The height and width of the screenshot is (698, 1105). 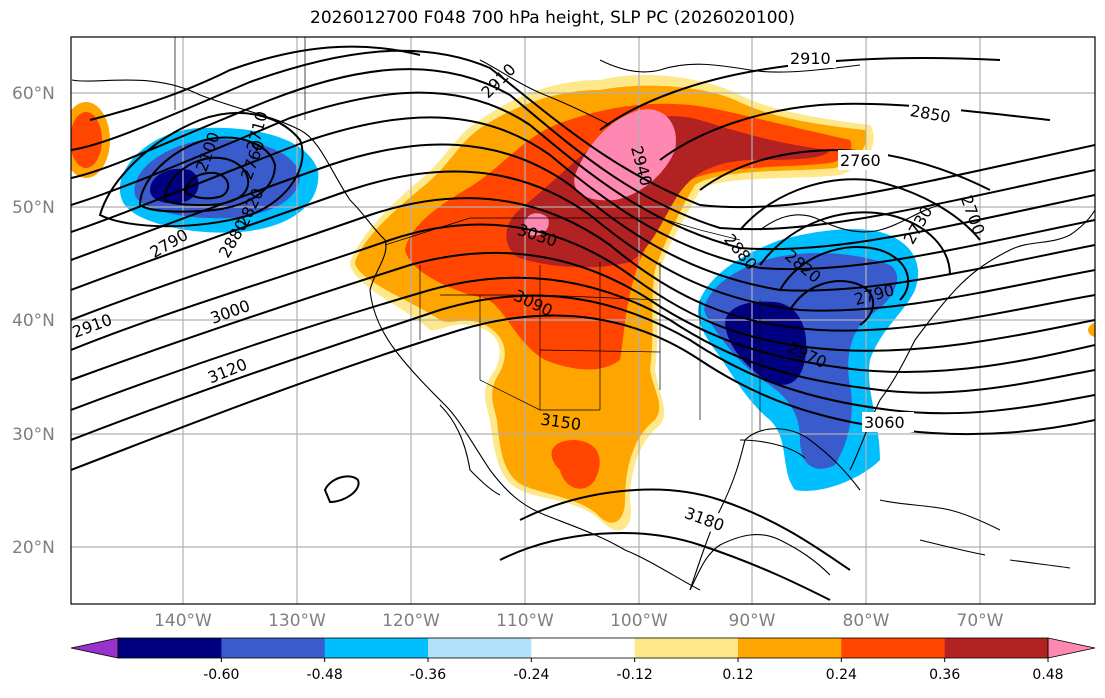 I want to click on lat-label: 30°N, so click(x=33, y=435).